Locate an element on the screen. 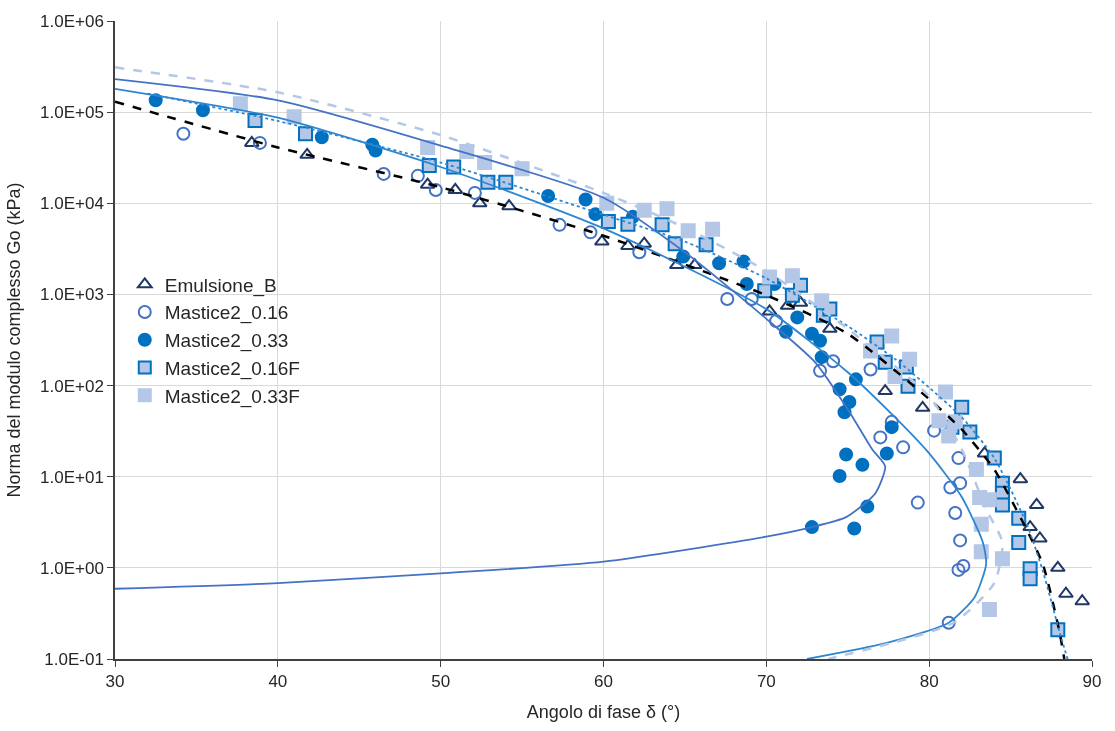 The width and height of the screenshot is (1115, 731). y-tick-label: 1.0E+03 is located at coordinates (72, 295).